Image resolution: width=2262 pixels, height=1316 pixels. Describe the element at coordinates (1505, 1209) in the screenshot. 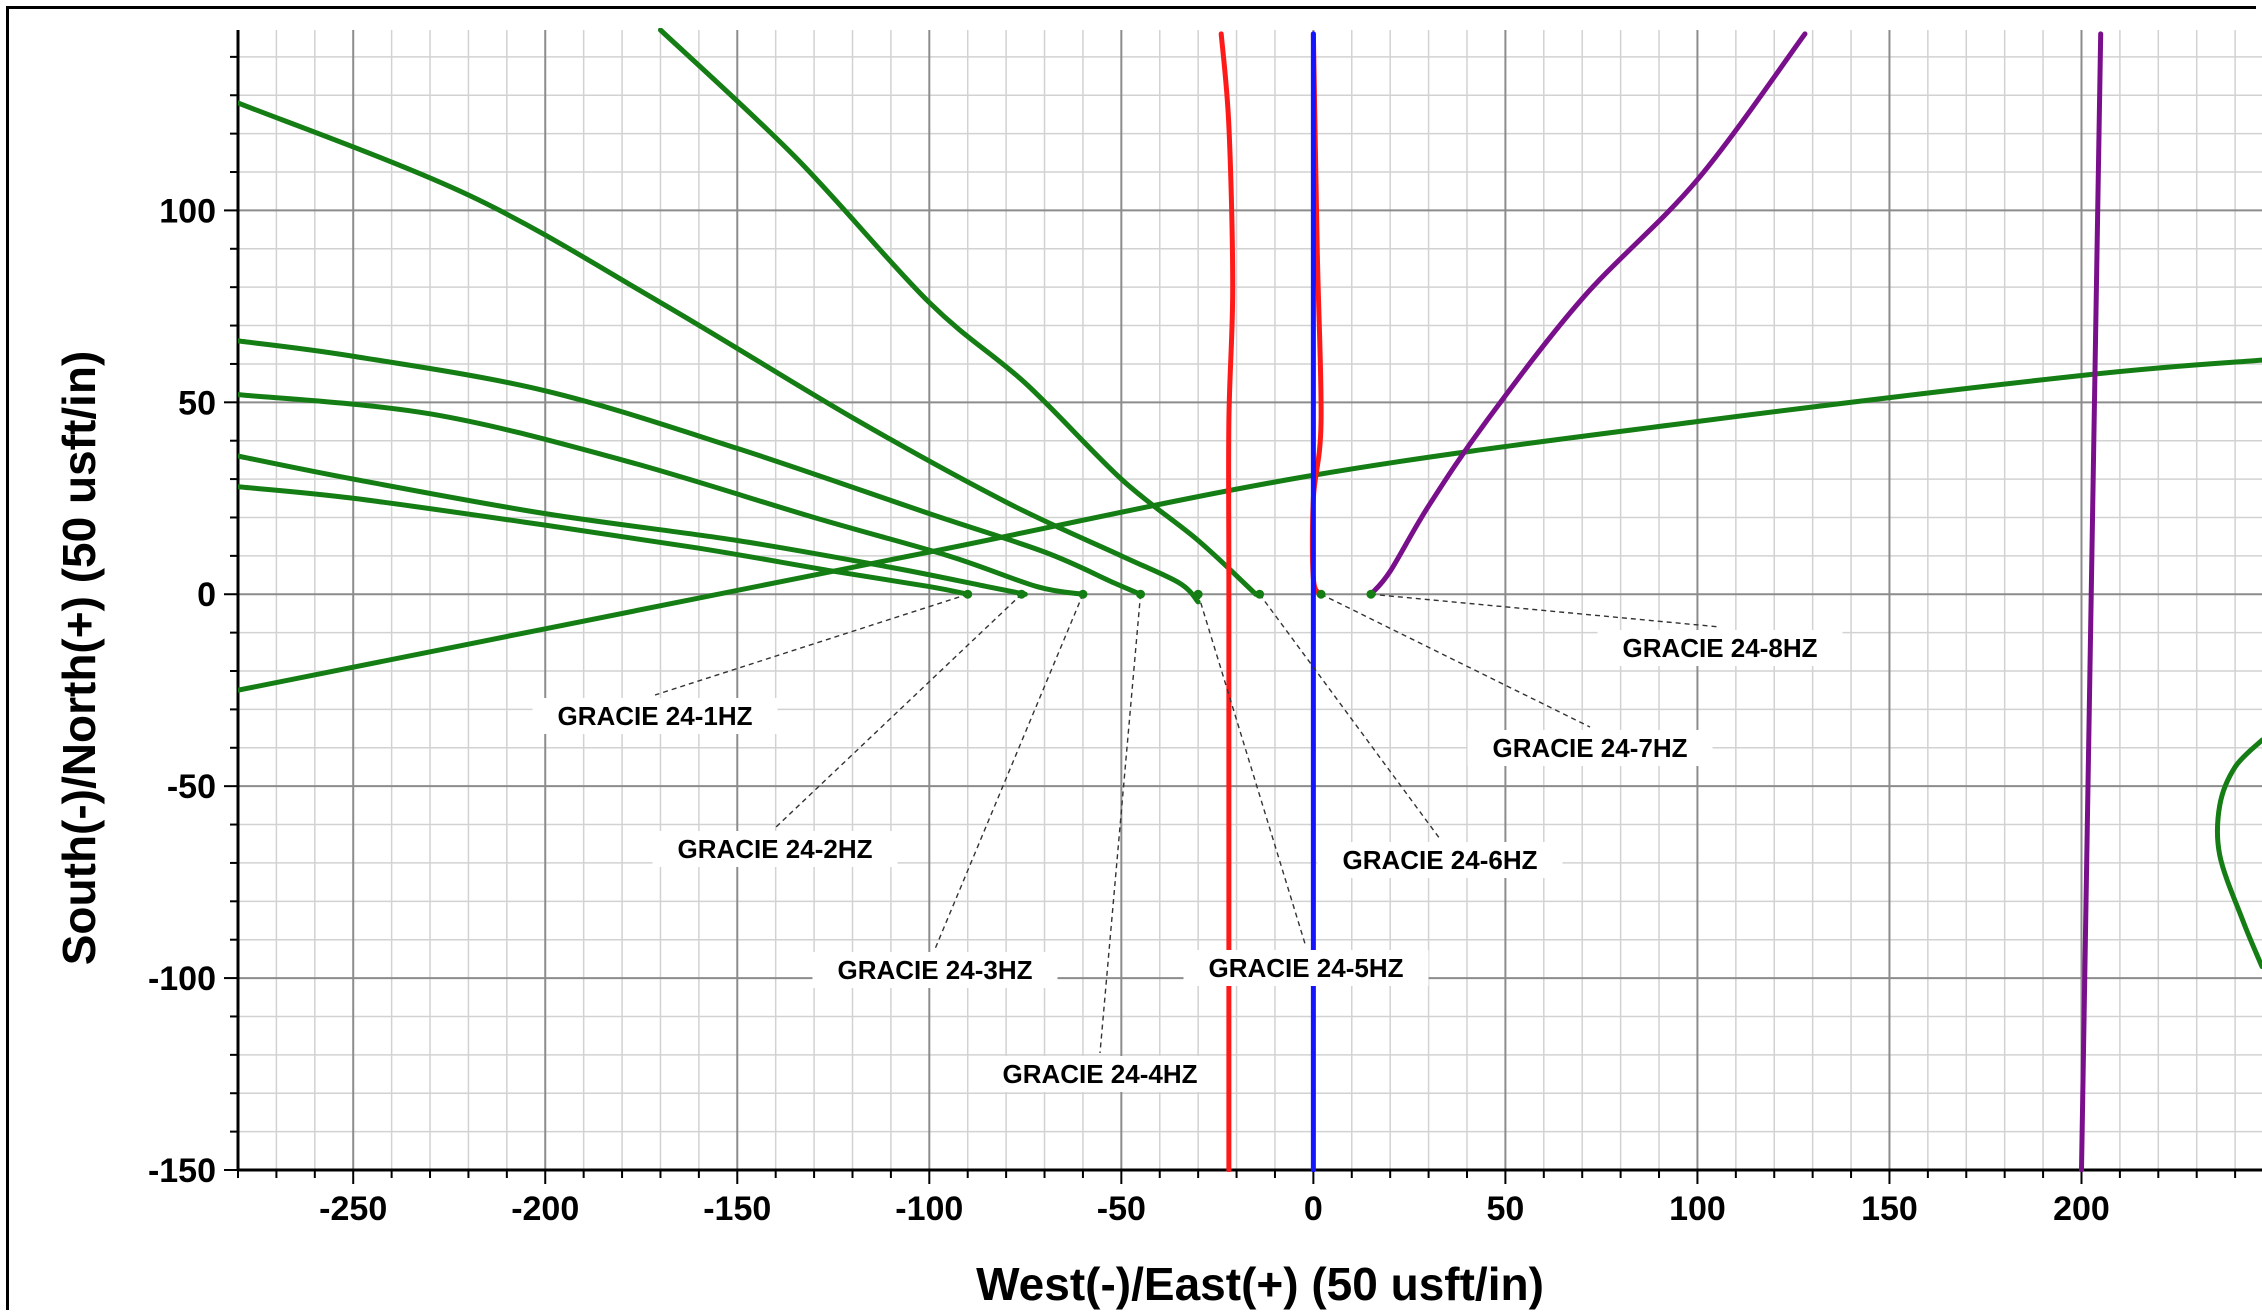

I see `x-tick-label: 50` at that location.